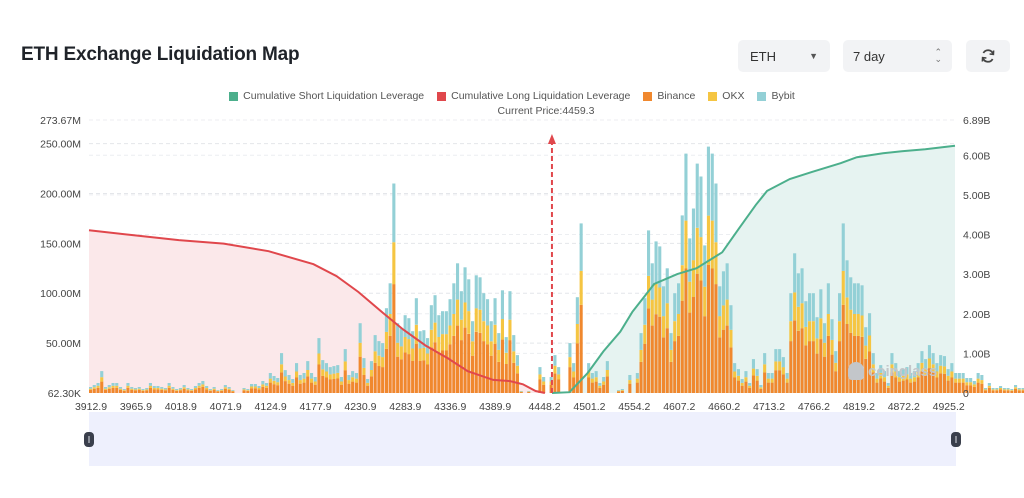  What do you see at coordinates (776, 96) in the screenshot?
I see `legend-item-bybit: Bybit` at bounding box center [776, 96].